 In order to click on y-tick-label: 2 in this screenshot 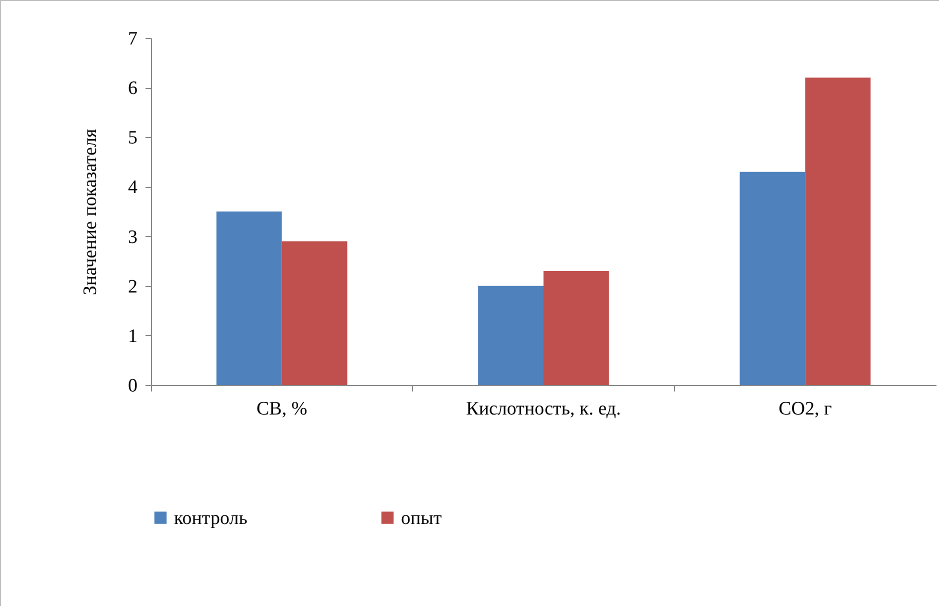, I will do `click(133, 287)`.